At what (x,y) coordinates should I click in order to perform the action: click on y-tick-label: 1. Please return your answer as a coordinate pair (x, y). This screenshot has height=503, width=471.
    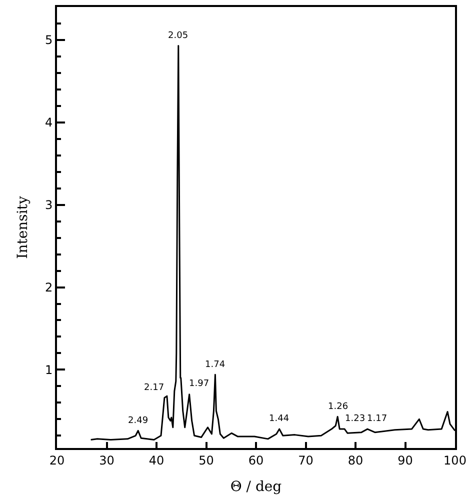
    Looking at the image, I should click on (48, 369).